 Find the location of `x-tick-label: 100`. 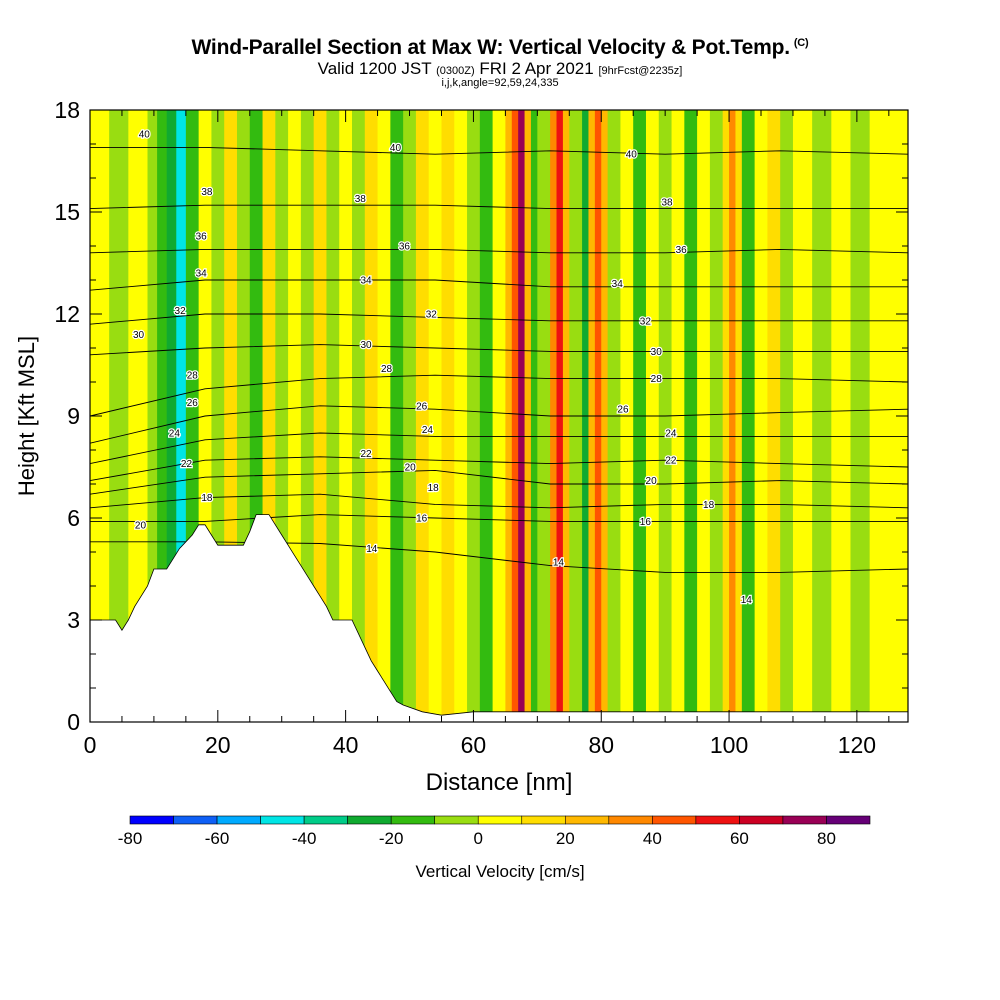

x-tick-label: 100 is located at coordinates (729, 745).